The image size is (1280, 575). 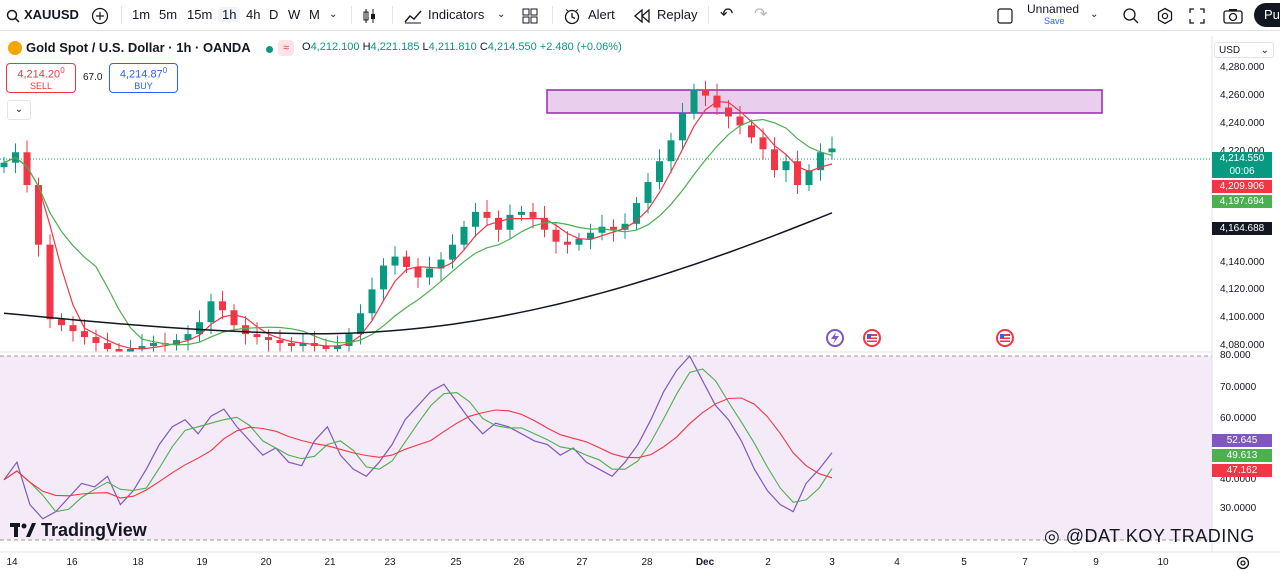 I want to click on time-label: 10, so click(x=1163, y=562).